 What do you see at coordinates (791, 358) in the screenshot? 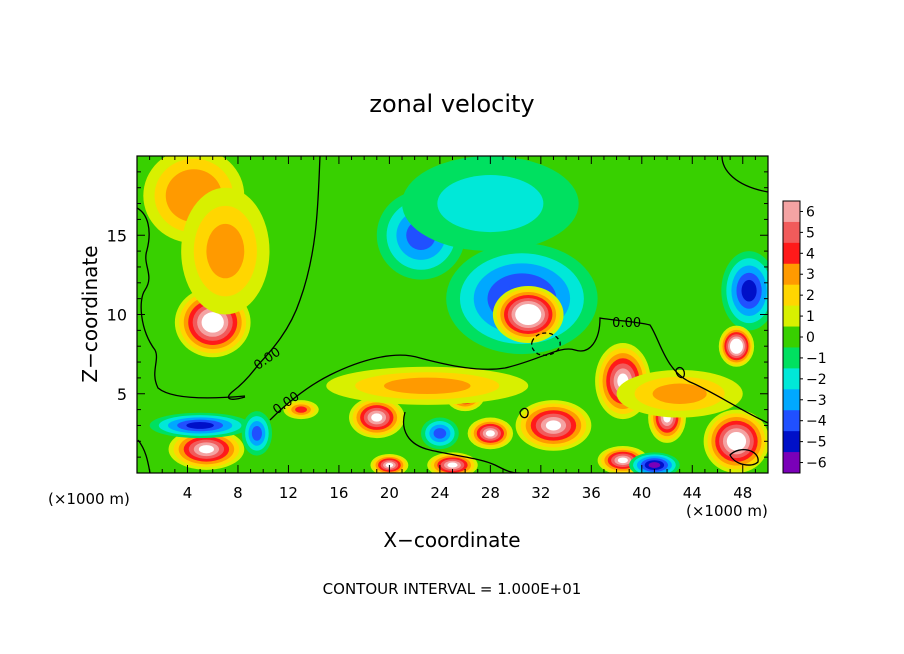
I see `colorbar-swatch-−1` at bounding box center [791, 358].